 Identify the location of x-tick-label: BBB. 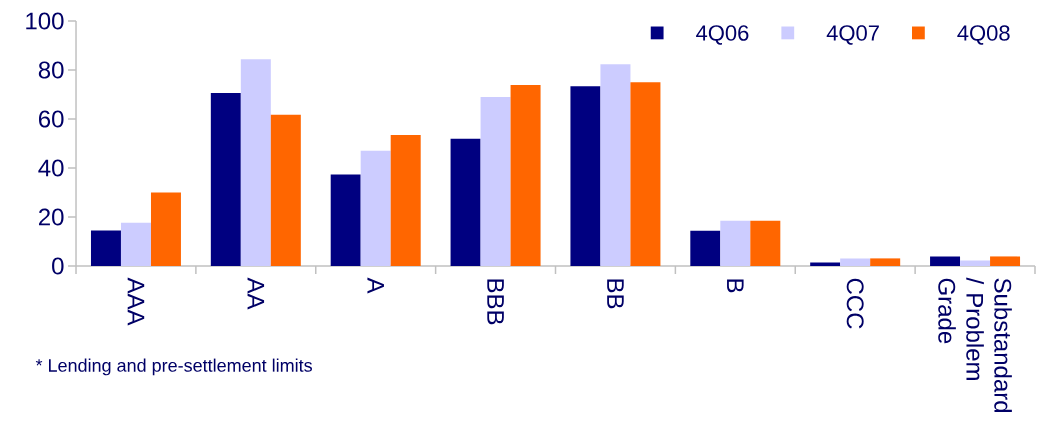
(495, 302).